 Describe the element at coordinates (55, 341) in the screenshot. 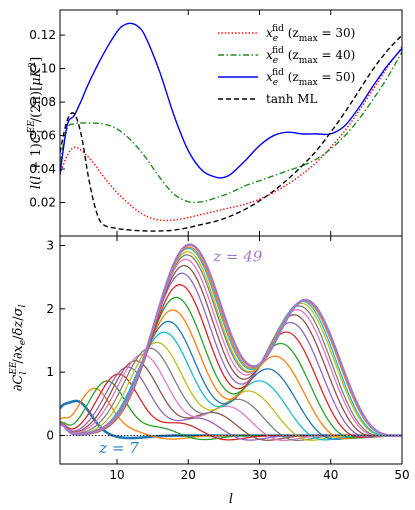

I see `bottom-y-ticks: 0 1 2 3` at that location.